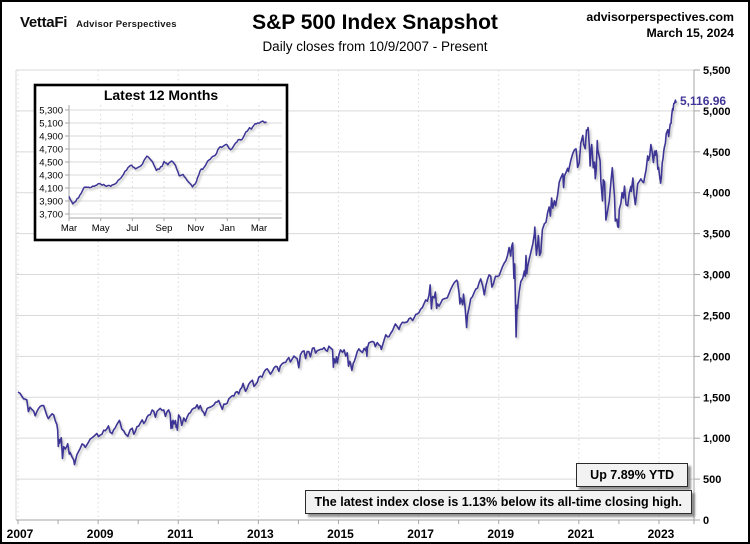 This screenshot has width=750, height=544. What do you see at coordinates (51, 189) in the screenshot?
I see `inset-y-tick-label: 4,100` at bounding box center [51, 189].